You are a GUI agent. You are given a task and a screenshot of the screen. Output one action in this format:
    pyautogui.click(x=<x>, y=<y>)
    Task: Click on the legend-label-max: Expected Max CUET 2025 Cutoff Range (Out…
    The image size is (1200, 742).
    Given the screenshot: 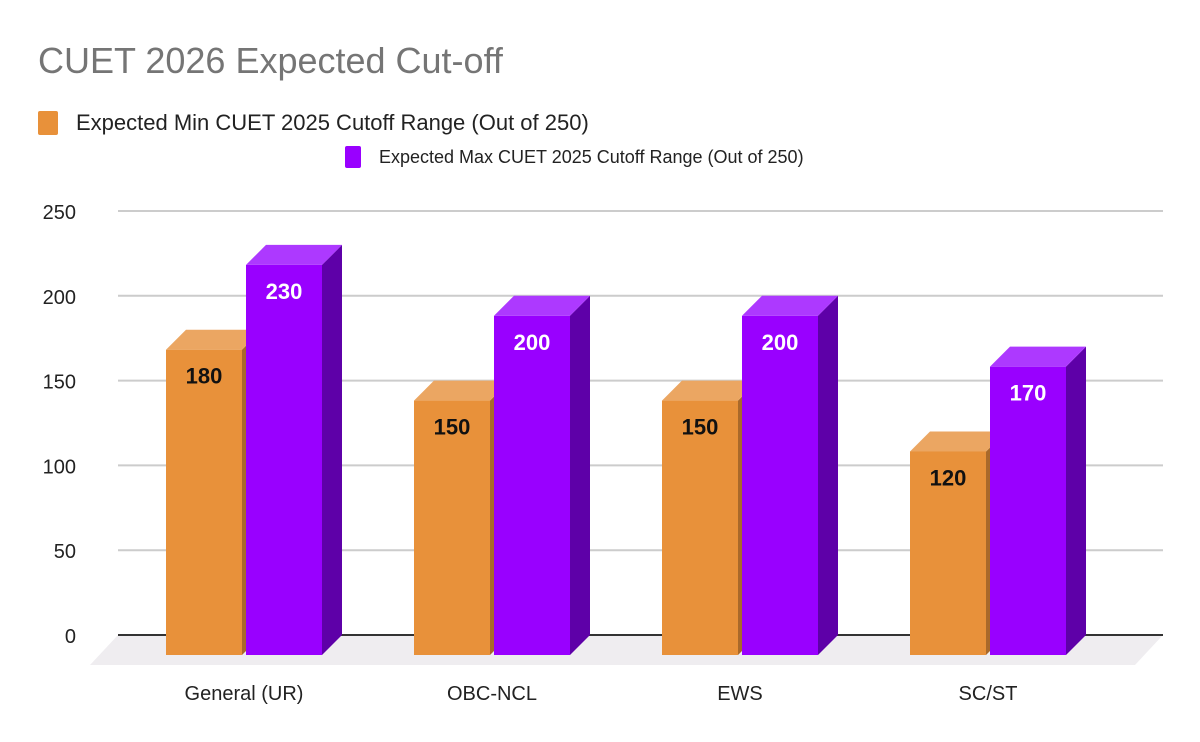 What is the action you would take?
    pyautogui.click(x=591, y=156)
    